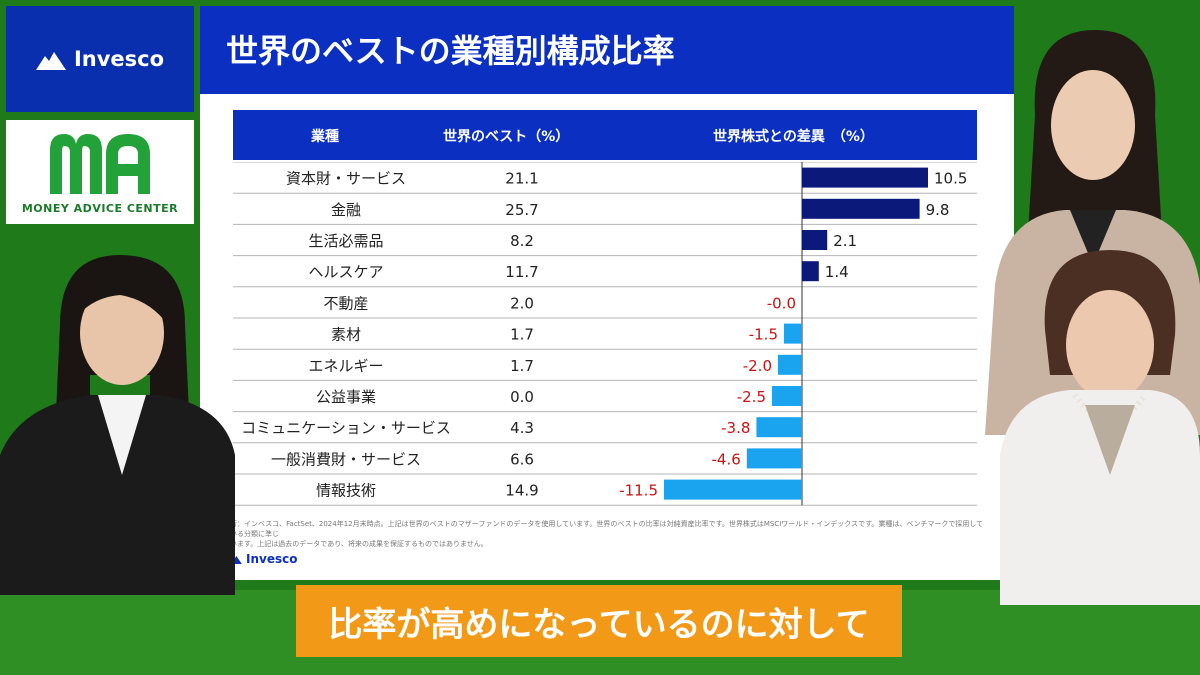 This screenshot has width=1200, height=675. I want to click on weight-value: 11.7, so click(521, 272).